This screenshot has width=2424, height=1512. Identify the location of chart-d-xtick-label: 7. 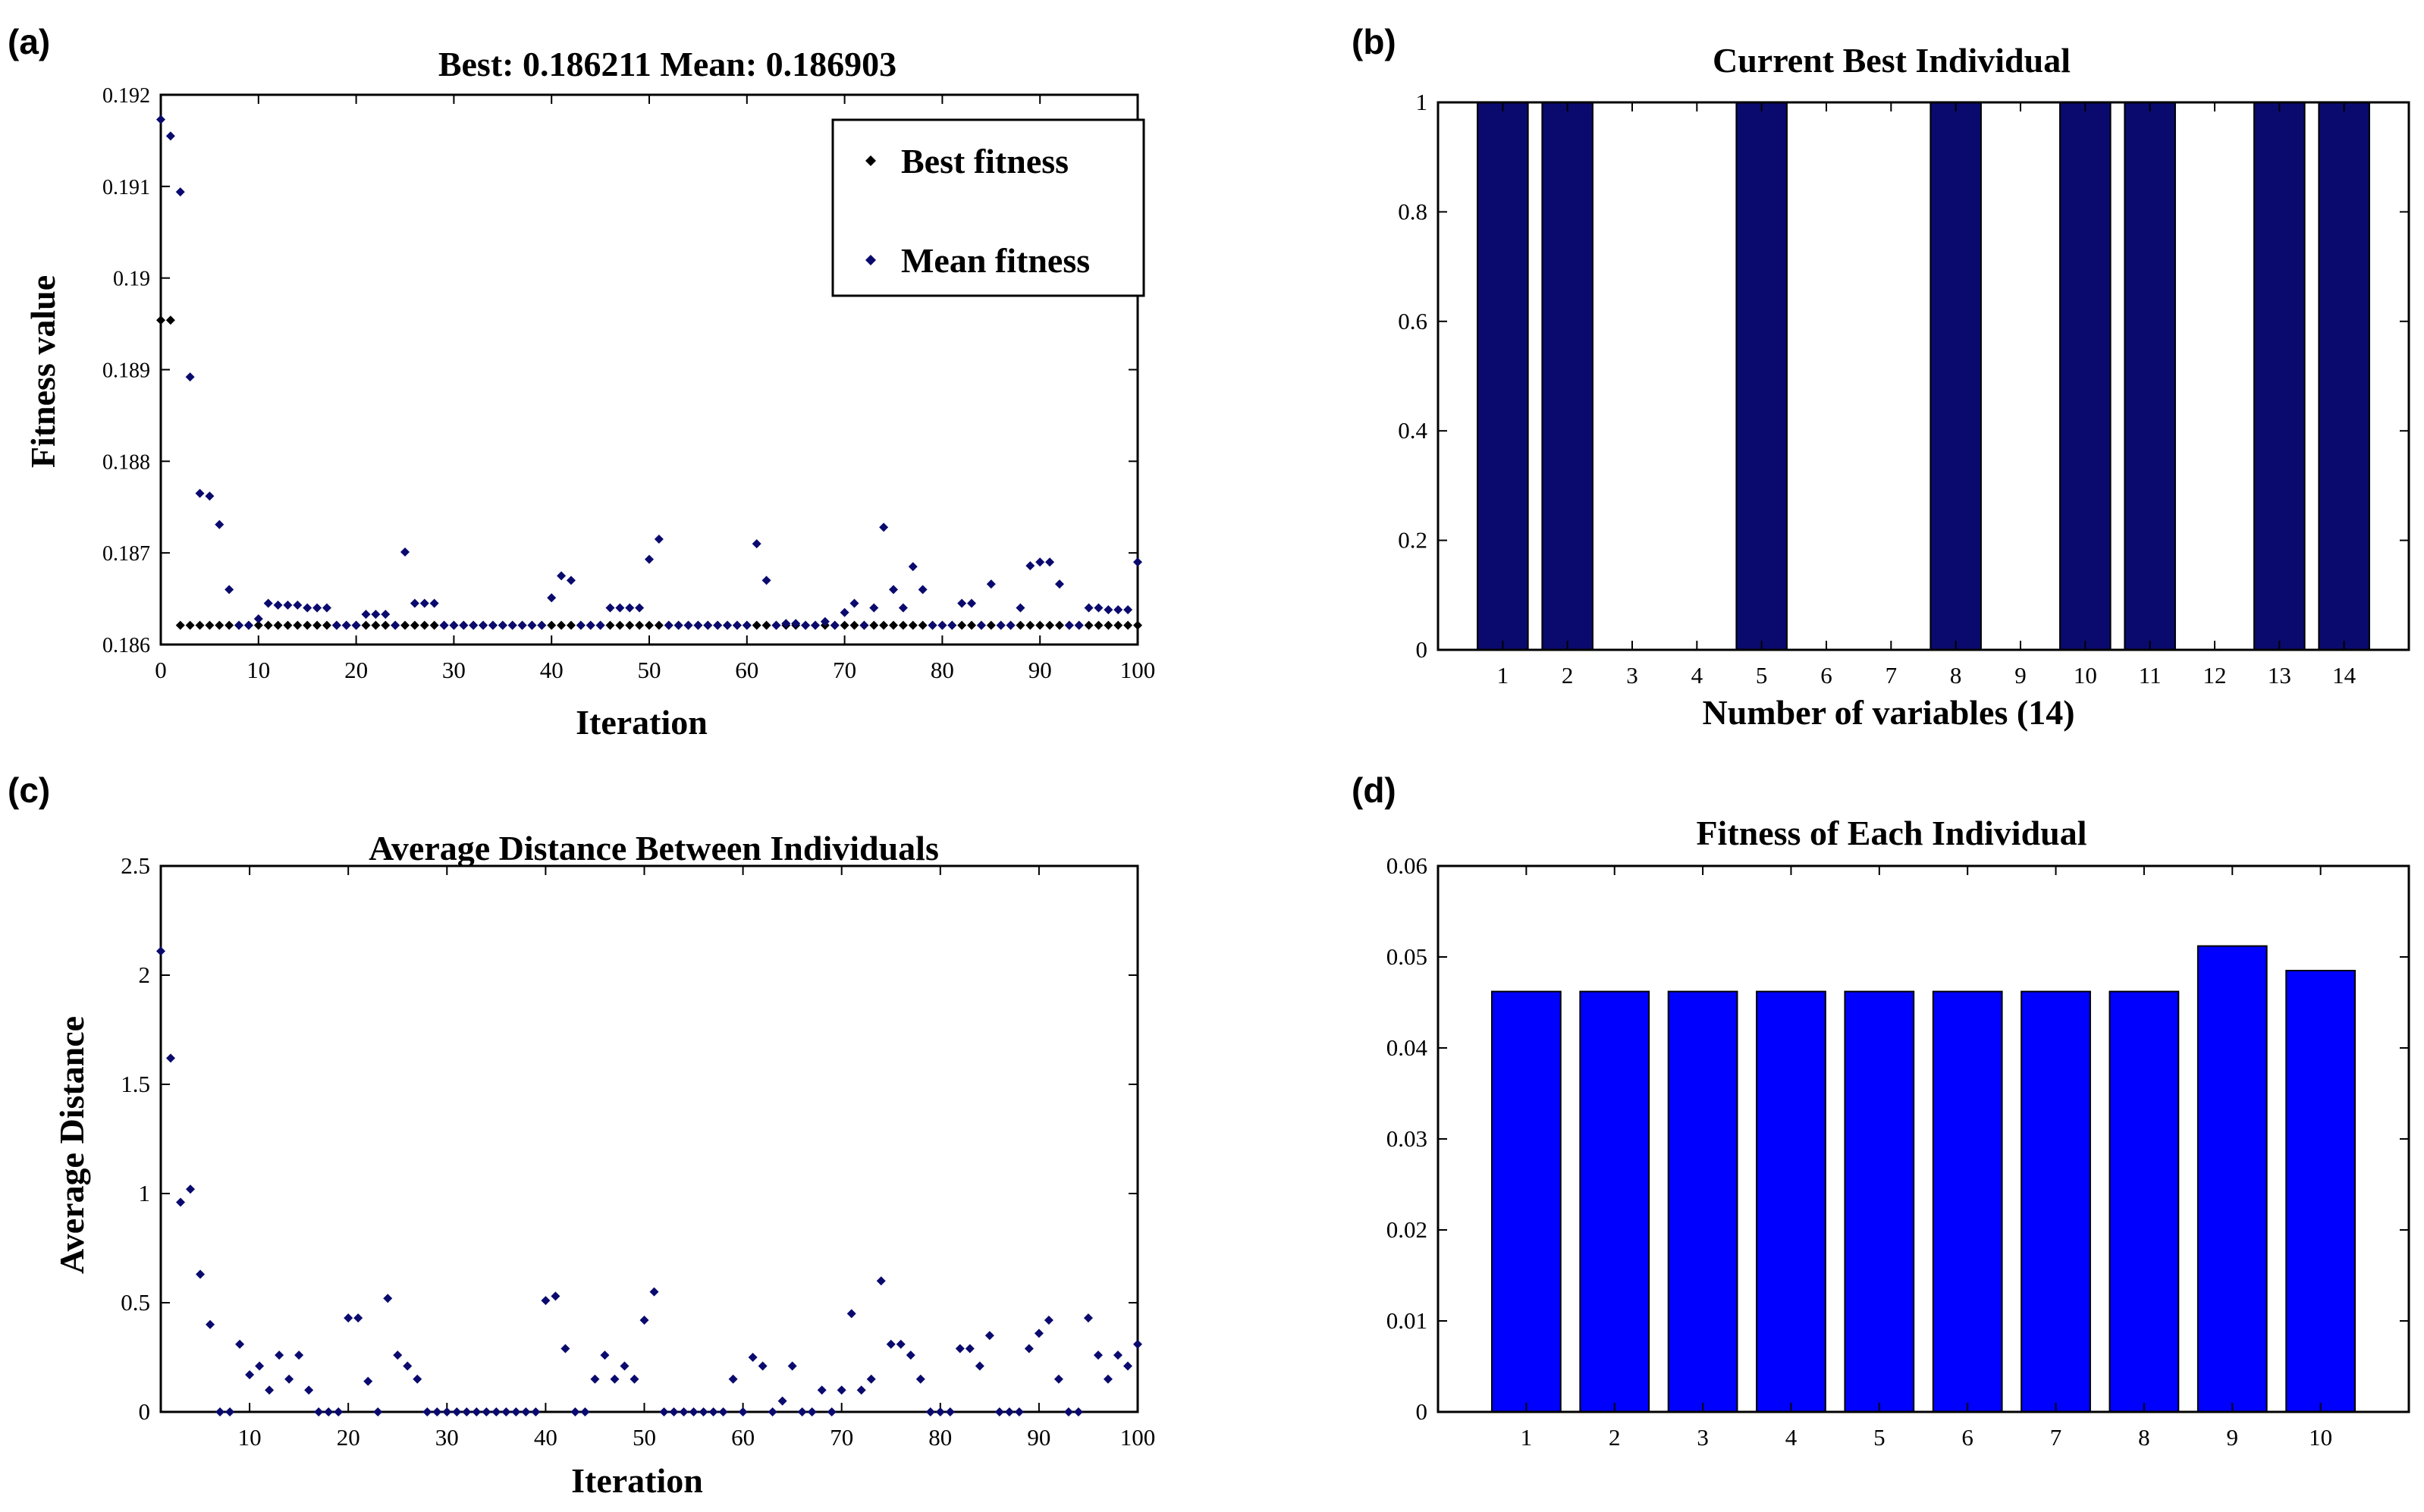
(2056, 1437).